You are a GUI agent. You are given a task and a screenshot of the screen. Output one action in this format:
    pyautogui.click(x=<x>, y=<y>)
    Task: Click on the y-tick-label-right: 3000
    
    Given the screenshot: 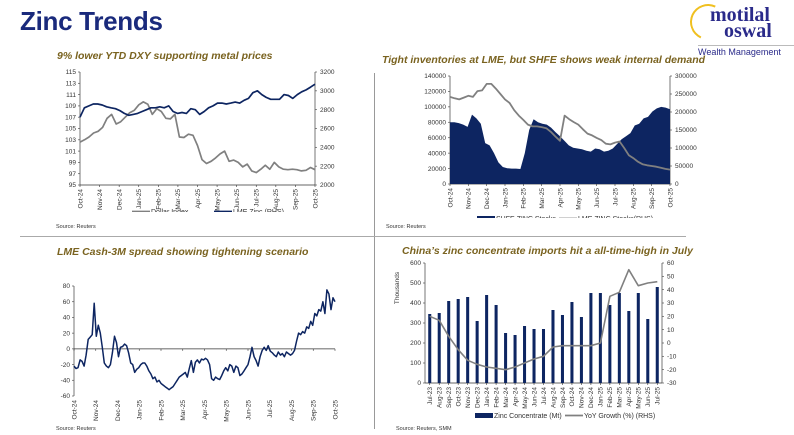 What is the action you would take?
    pyautogui.click(x=327, y=91)
    